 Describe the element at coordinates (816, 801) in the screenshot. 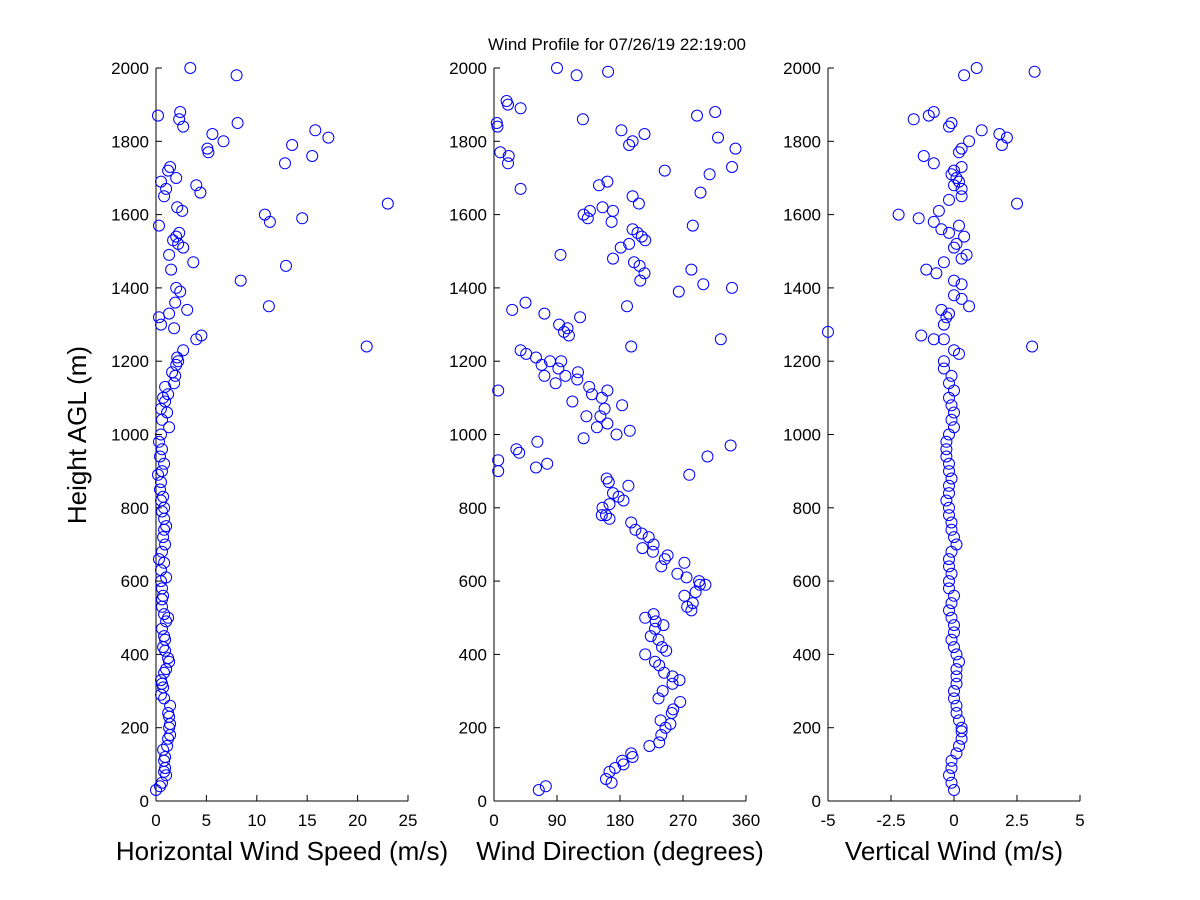

I see `y-tick-label: 0` at that location.